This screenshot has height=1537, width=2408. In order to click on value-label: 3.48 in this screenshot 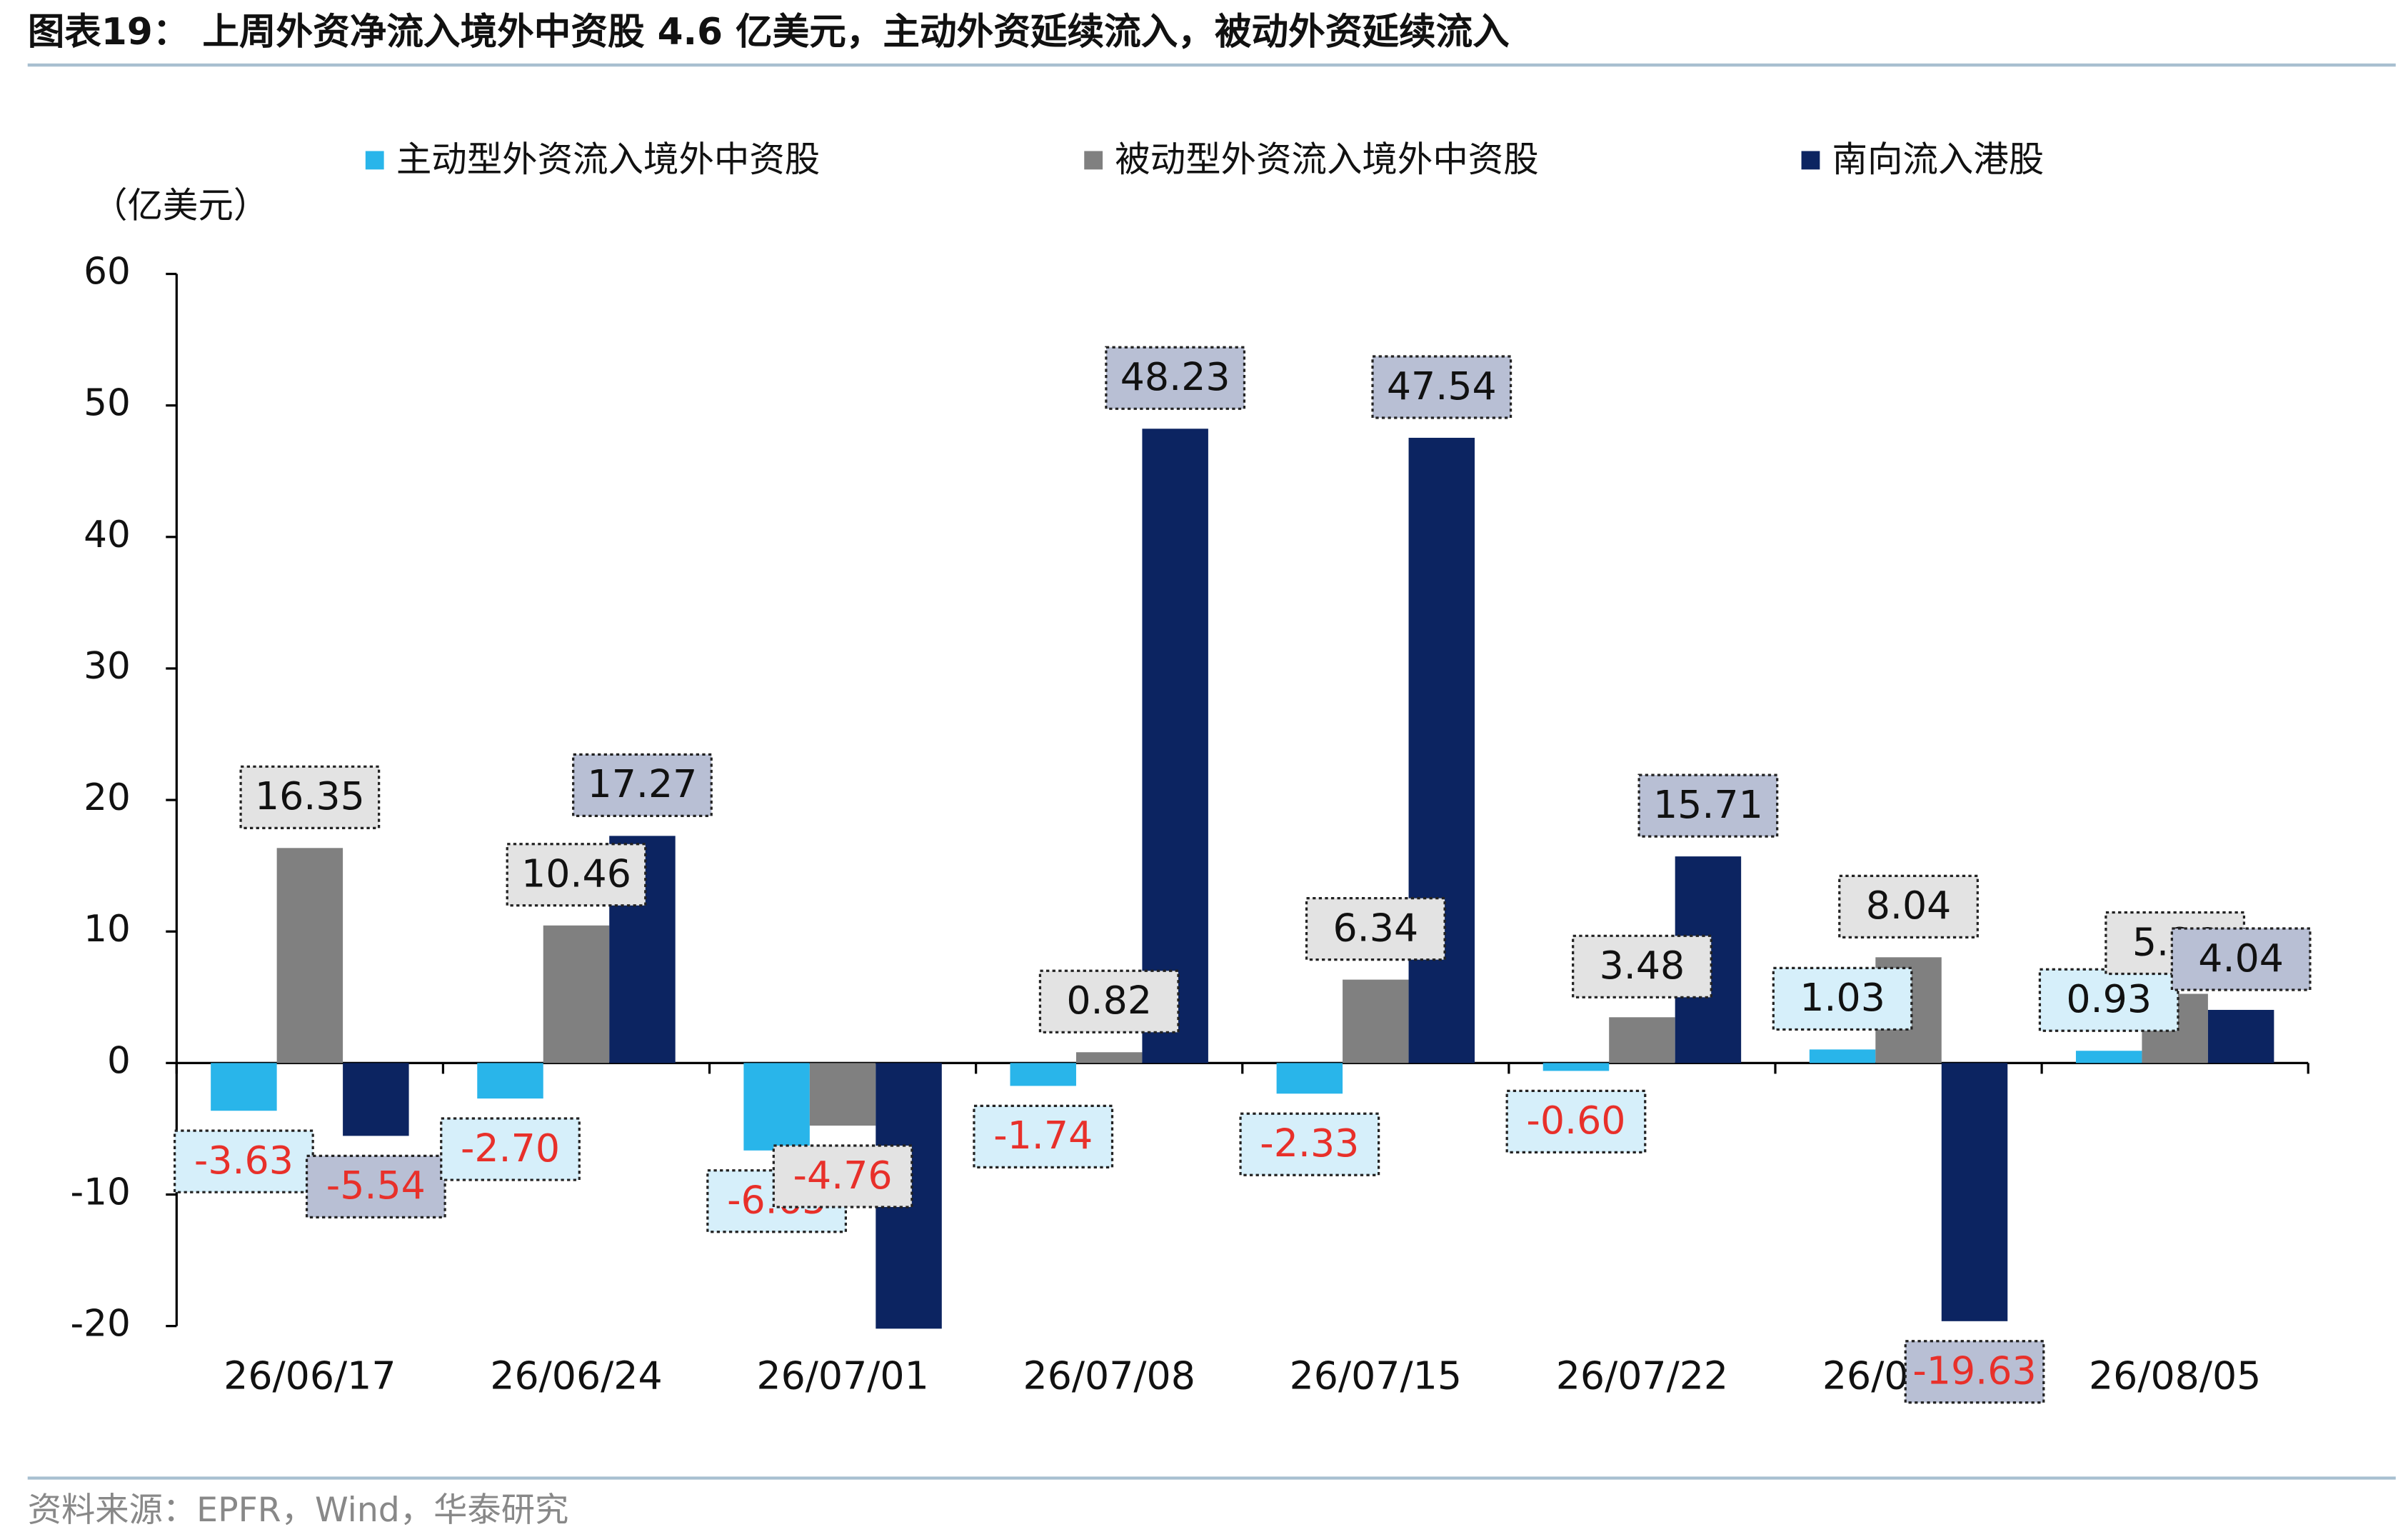, I will do `click(1643, 965)`.